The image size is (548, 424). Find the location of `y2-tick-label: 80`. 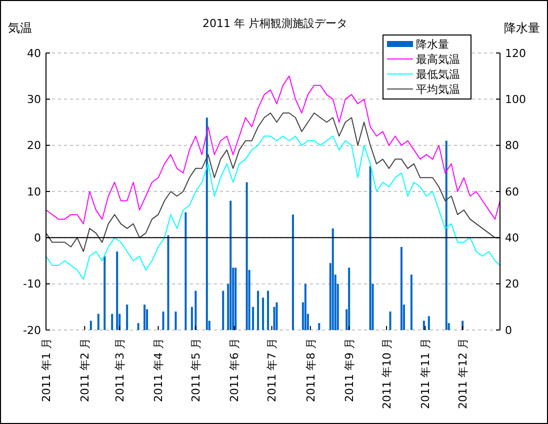

y2-tick-label: 80 is located at coordinates (512, 145).